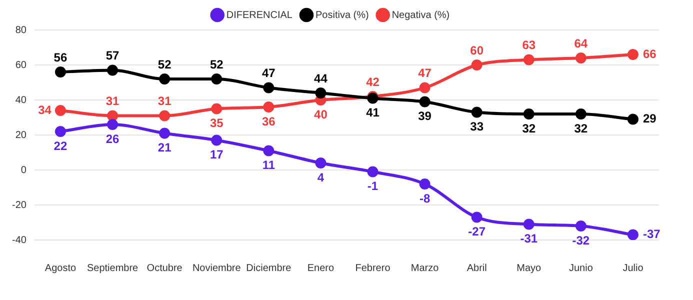 The height and width of the screenshot is (300, 693). Describe the element at coordinates (649, 119) in the screenshot. I see `data-label: 29` at that location.